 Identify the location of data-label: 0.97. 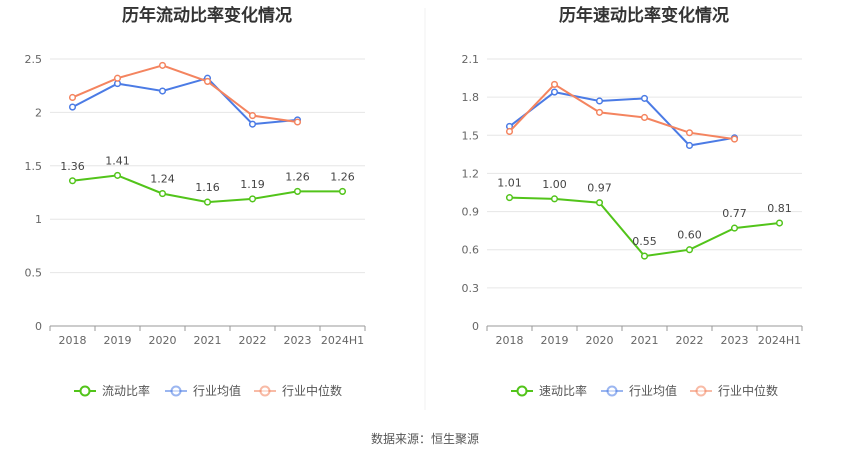
(599, 188).